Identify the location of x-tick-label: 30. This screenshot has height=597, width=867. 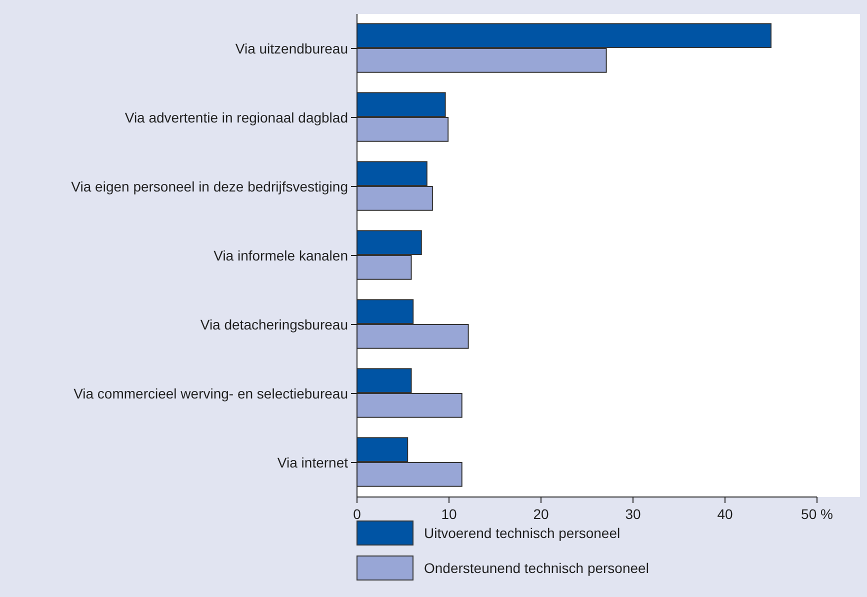
(633, 514).